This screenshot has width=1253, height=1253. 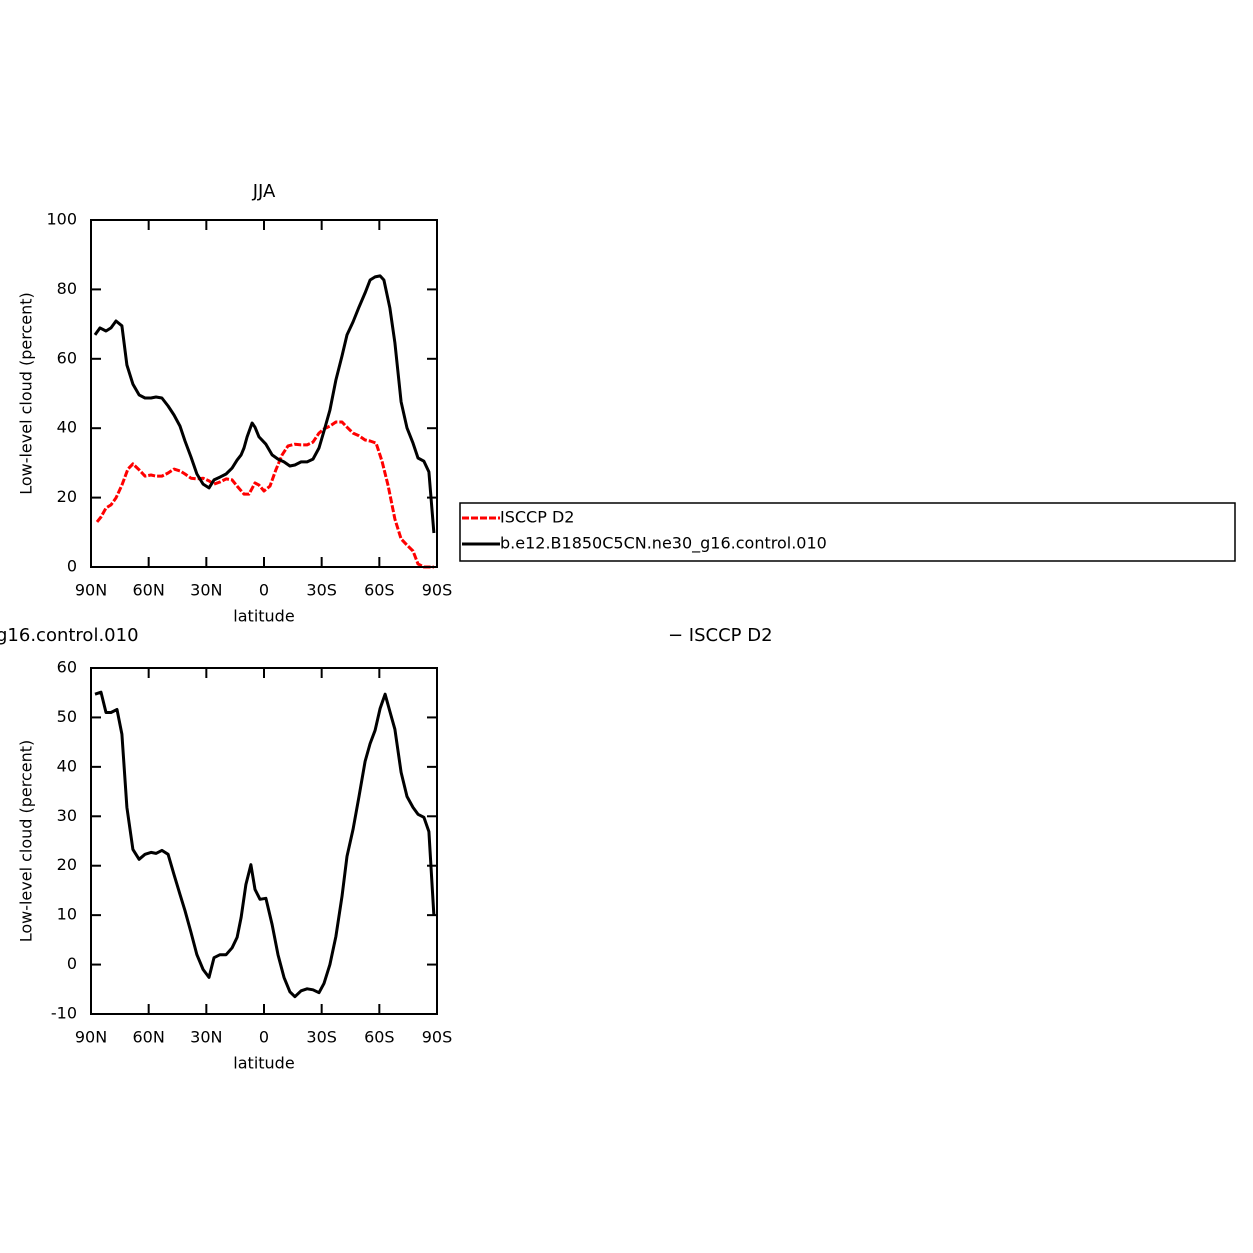 I want to click on chart-title: g16.control.010, so click(x=69, y=635).